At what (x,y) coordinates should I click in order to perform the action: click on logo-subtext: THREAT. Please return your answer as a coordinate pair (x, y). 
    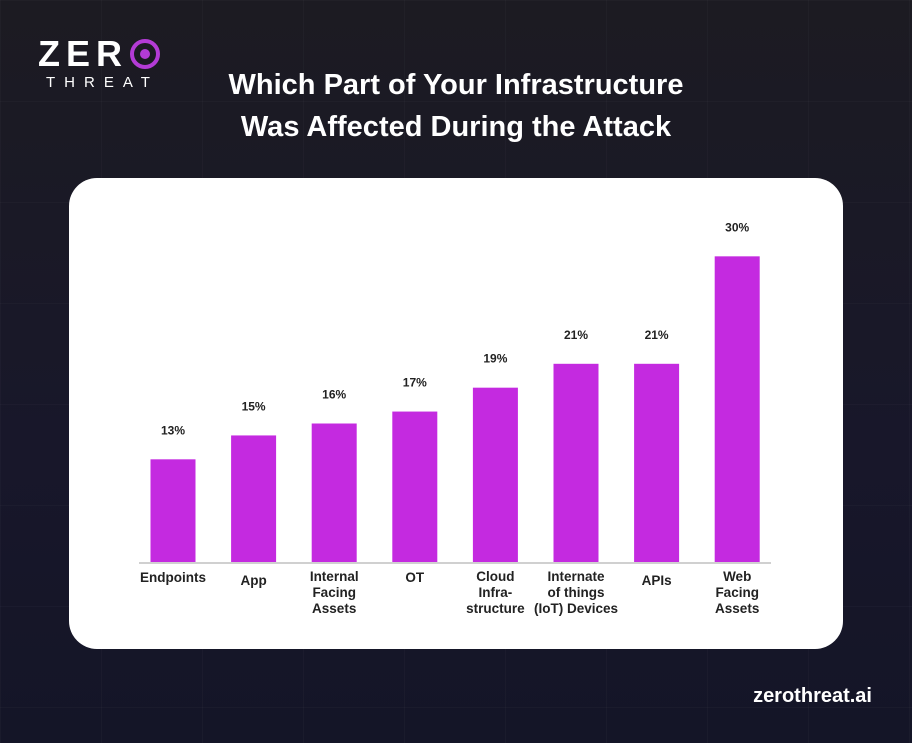
    Looking at the image, I should click on (102, 82).